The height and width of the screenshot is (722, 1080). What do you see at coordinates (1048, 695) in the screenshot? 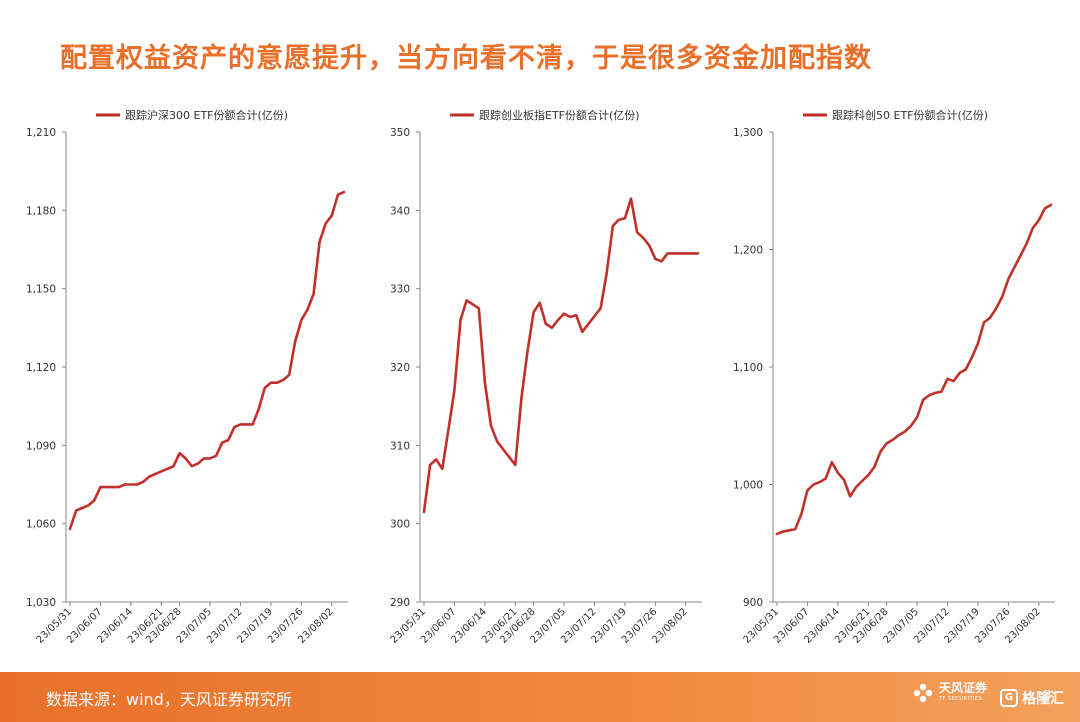
I see `page-number: 3` at bounding box center [1048, 695].